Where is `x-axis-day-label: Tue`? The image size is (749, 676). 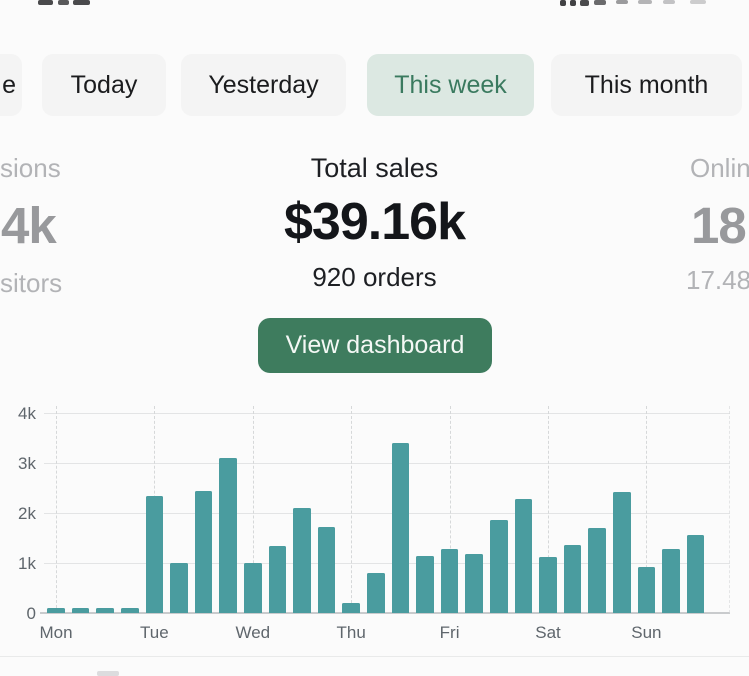
x-axis-day-label: Tue is located at coordinates (154, 632).